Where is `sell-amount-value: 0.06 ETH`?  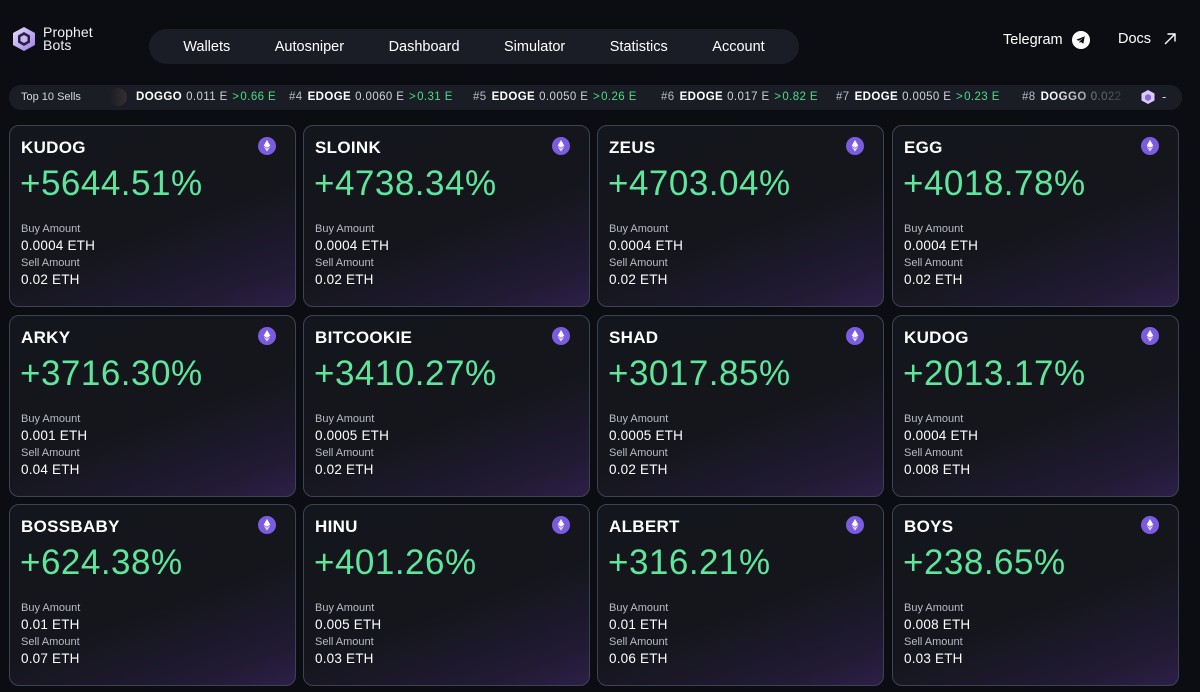
sell-amount-value: 0.06 ETH is located at coordinates (638, 658).